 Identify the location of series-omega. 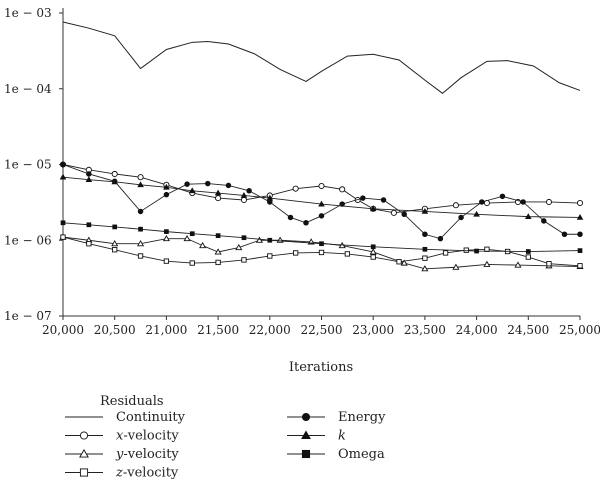
(321, 237).